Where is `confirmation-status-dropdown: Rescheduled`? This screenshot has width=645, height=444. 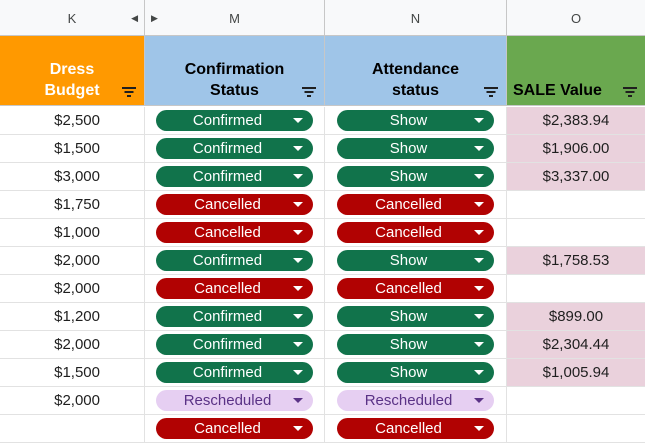
confirmation-status-dropdown: Rescheduled is located at coordinates (234, 400).